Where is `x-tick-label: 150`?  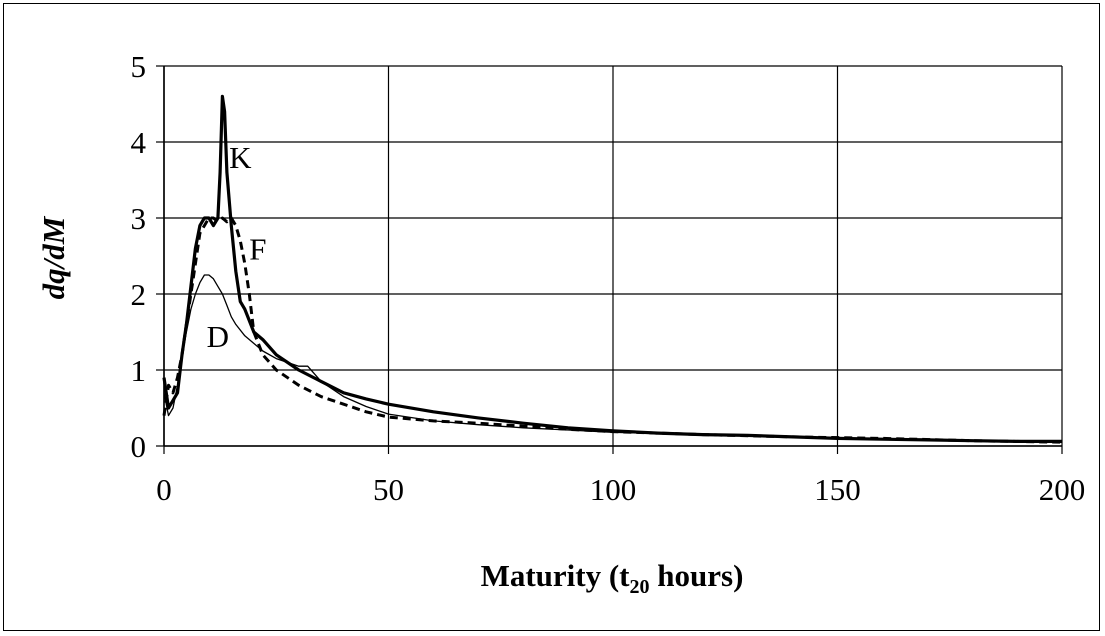
x-tick-label: 150 is located at coordinates (837, 489).